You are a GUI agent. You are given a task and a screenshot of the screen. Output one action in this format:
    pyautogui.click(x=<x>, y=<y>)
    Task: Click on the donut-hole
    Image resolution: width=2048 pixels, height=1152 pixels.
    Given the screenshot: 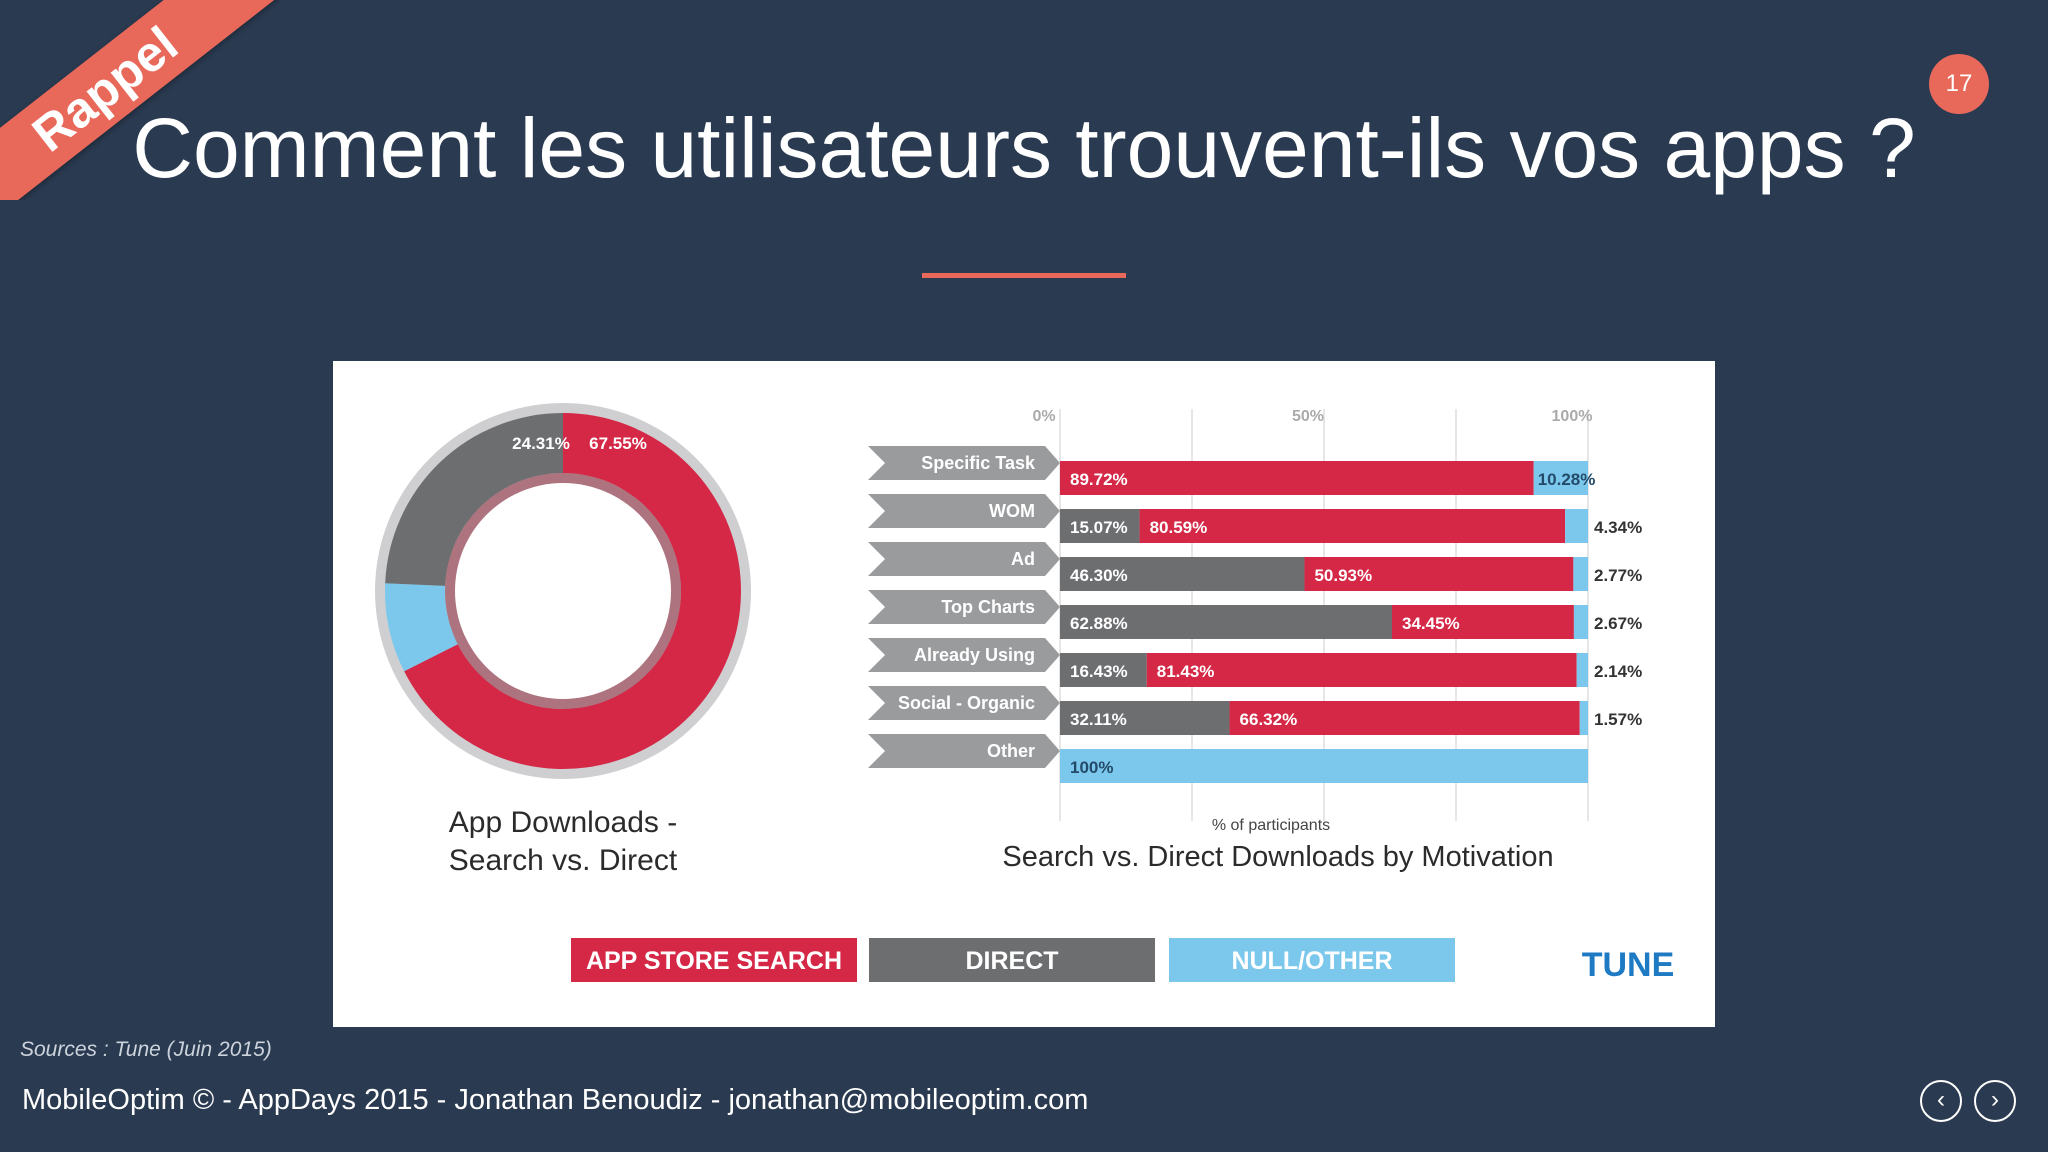 What is the action you would take?
    pyautogui.click(x=563, y=591)
    